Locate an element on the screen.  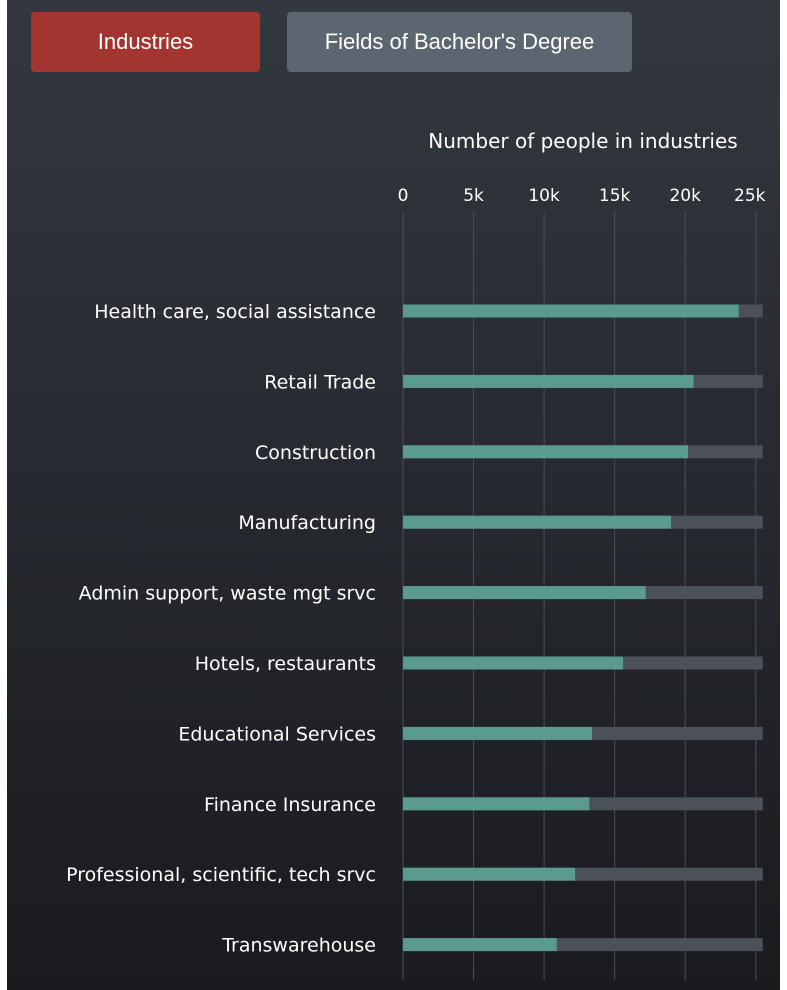
x-tick-label: 10k is located at coordinates (544, 196).